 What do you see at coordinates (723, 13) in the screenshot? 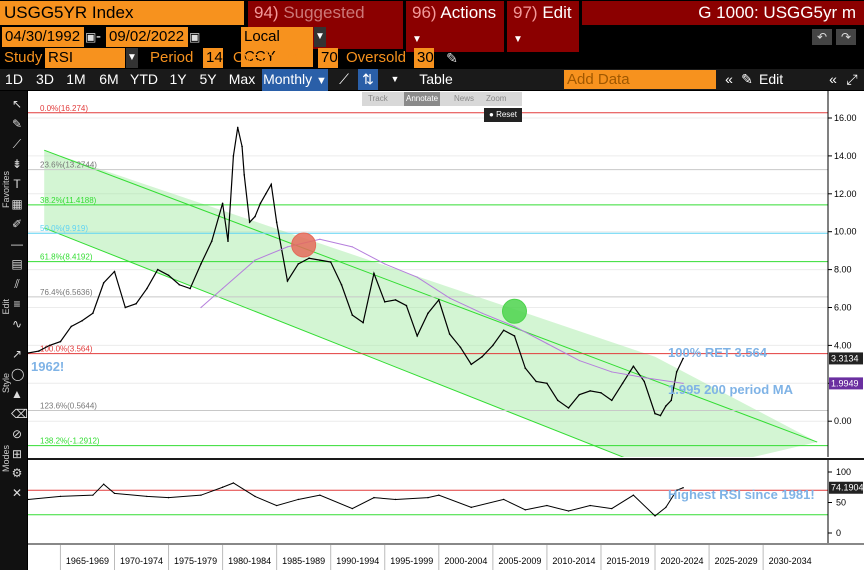
I see `window-title: G 1000: USGG5yr m` at bounding box center [723, 13].